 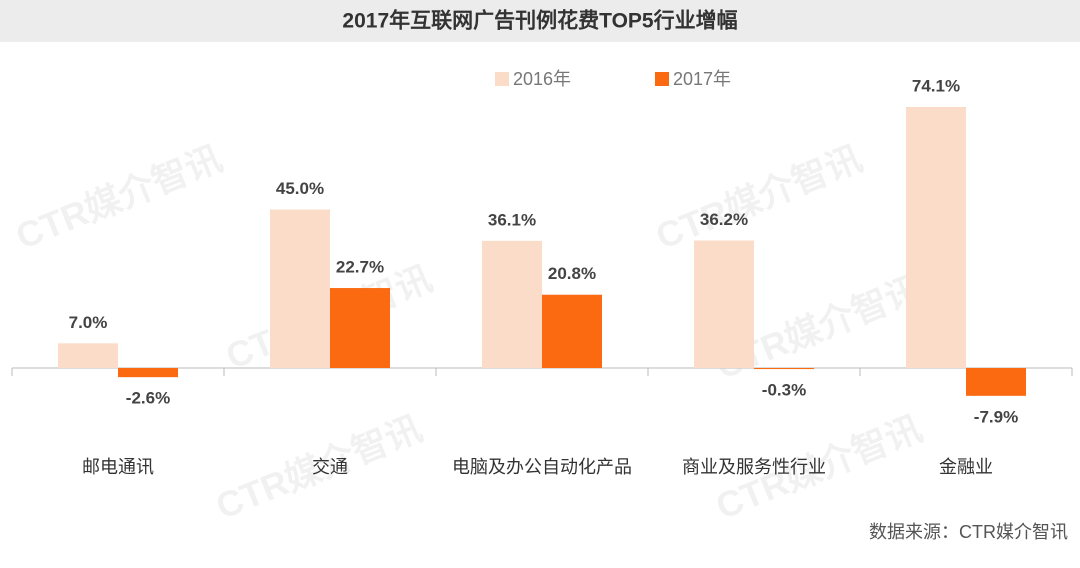 I want to click on value-label: 7.0%, so click(x=88, y=322).